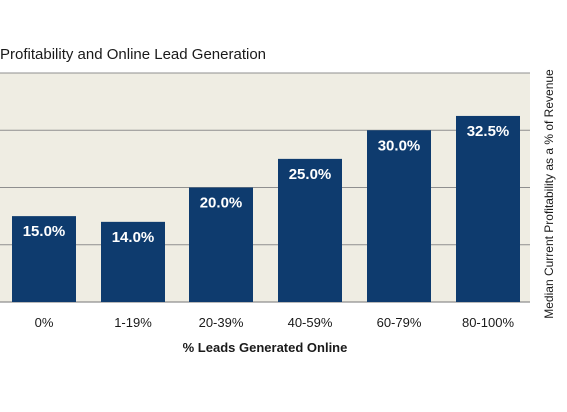  Describe the element at coordinates (310, 174) in the screenshot. I see `data-label: 25.0%` at that location.